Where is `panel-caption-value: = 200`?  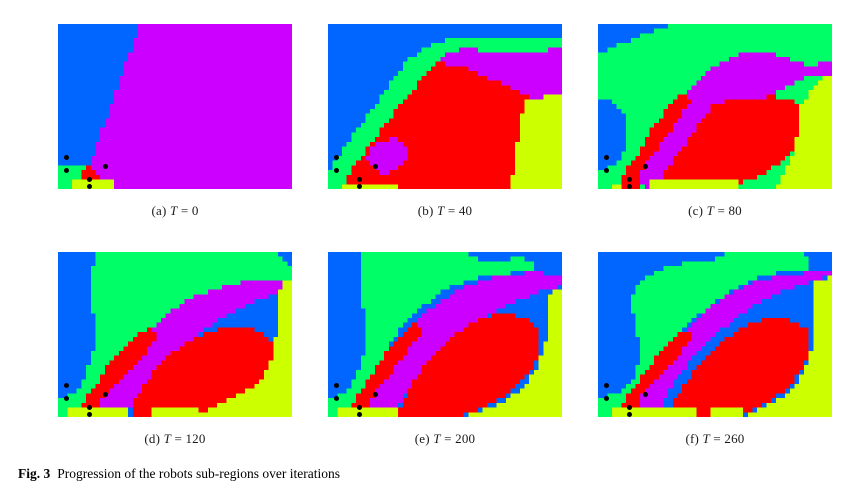
panel-caption-value: = 200 is located at coordinates (458, 438).